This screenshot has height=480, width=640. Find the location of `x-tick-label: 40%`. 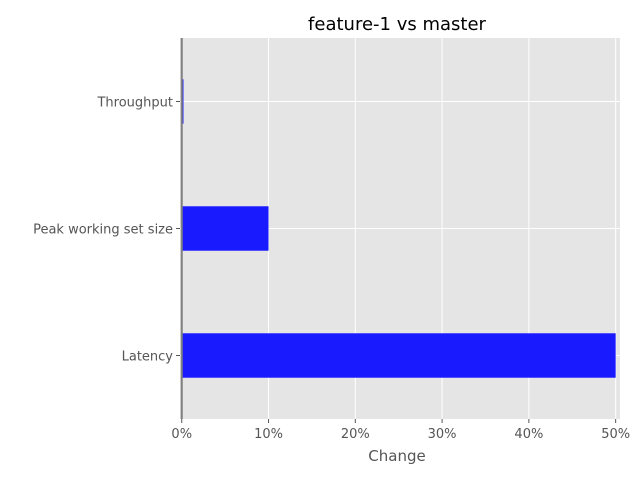

x-tick-label: 40% is located at coordinates (528, 434).